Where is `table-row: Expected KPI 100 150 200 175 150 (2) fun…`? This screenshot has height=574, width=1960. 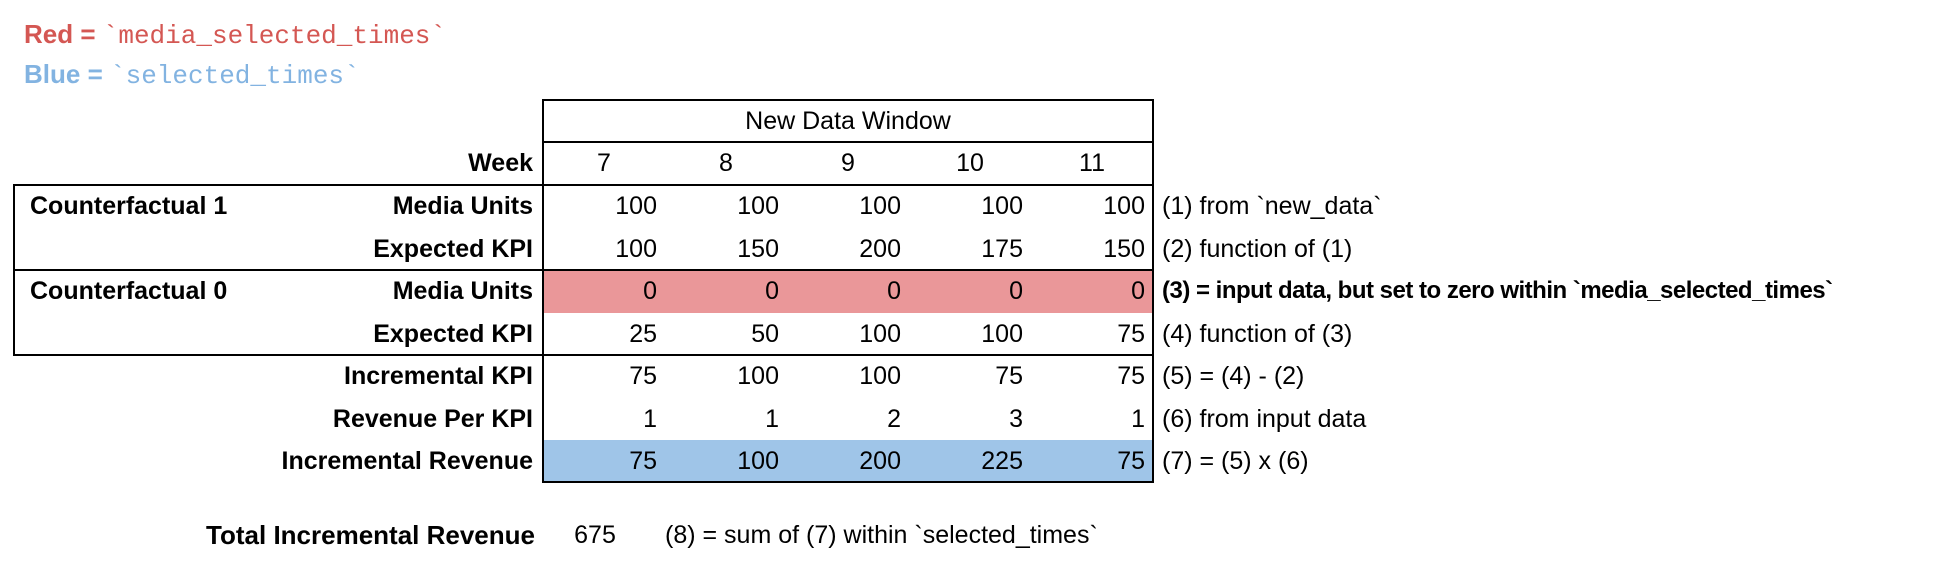
table-row: Expected KPI 100 150 200 175 150 (2) fun… is located at coordinates (980, 249).